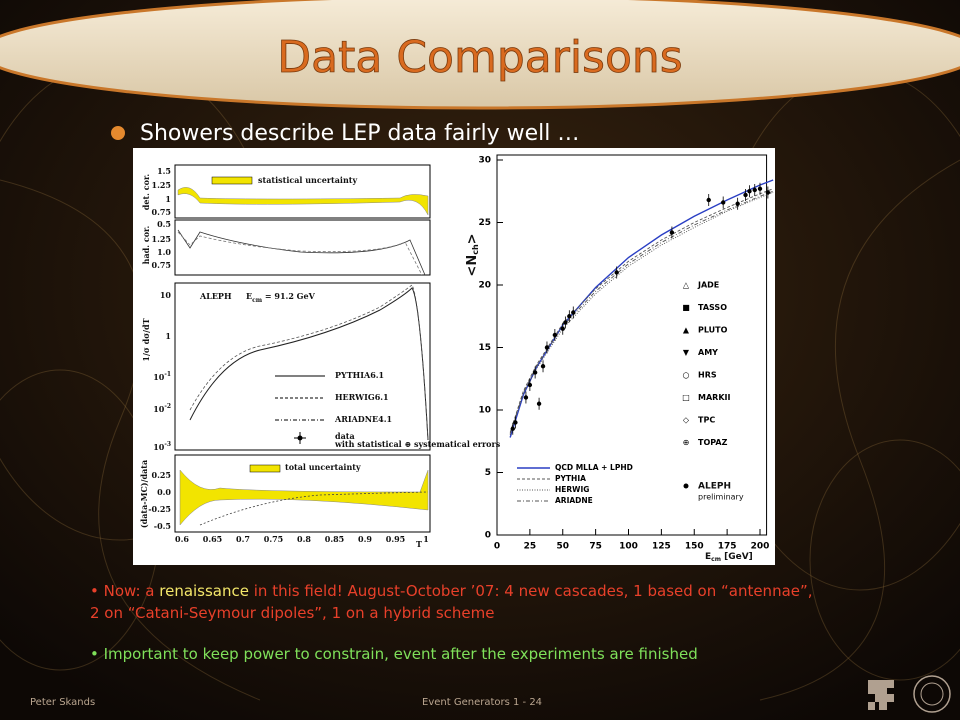 The image size is (960, 720). I want to click on y-tick-label: 5, so click(488, 473).